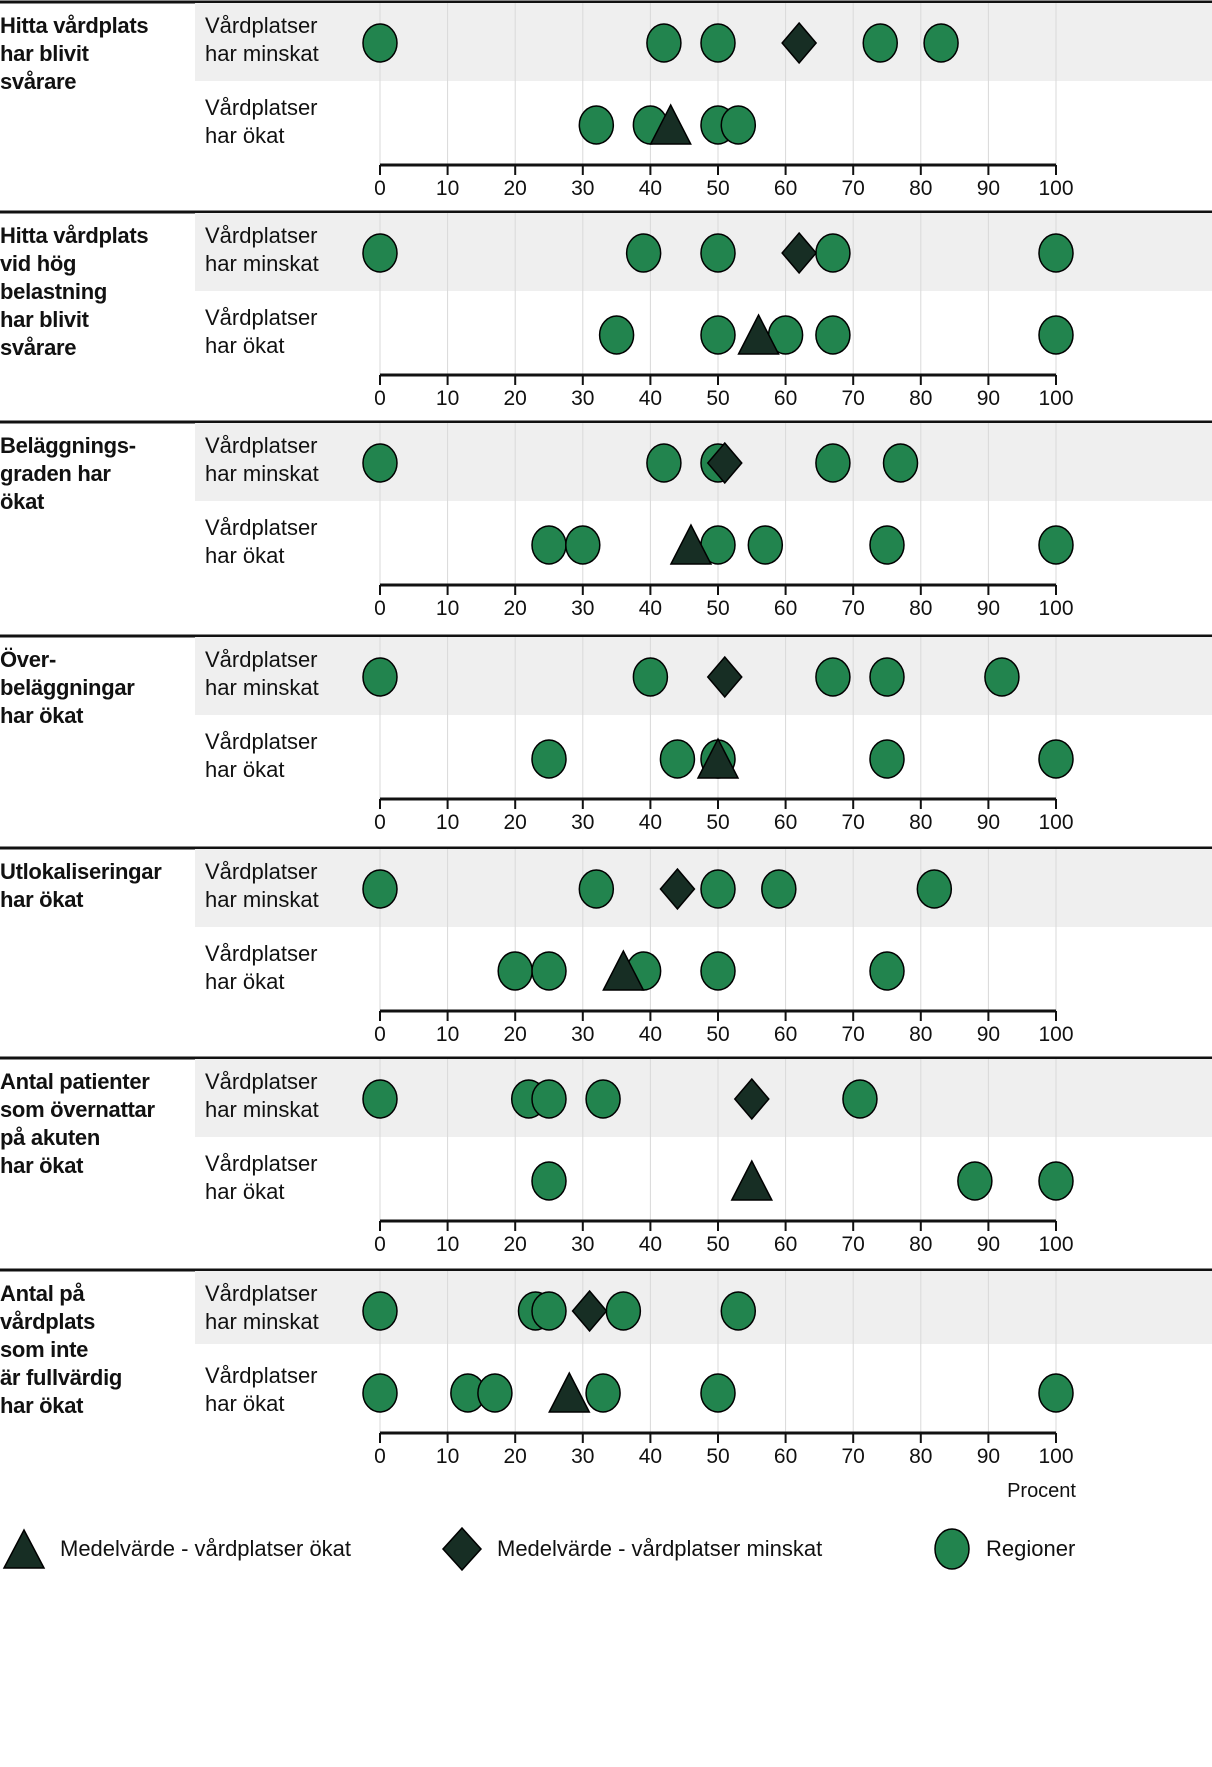  Describe the element at coordinates (486, 1549) in the screenshot. I see `legend-symbols` at that location.